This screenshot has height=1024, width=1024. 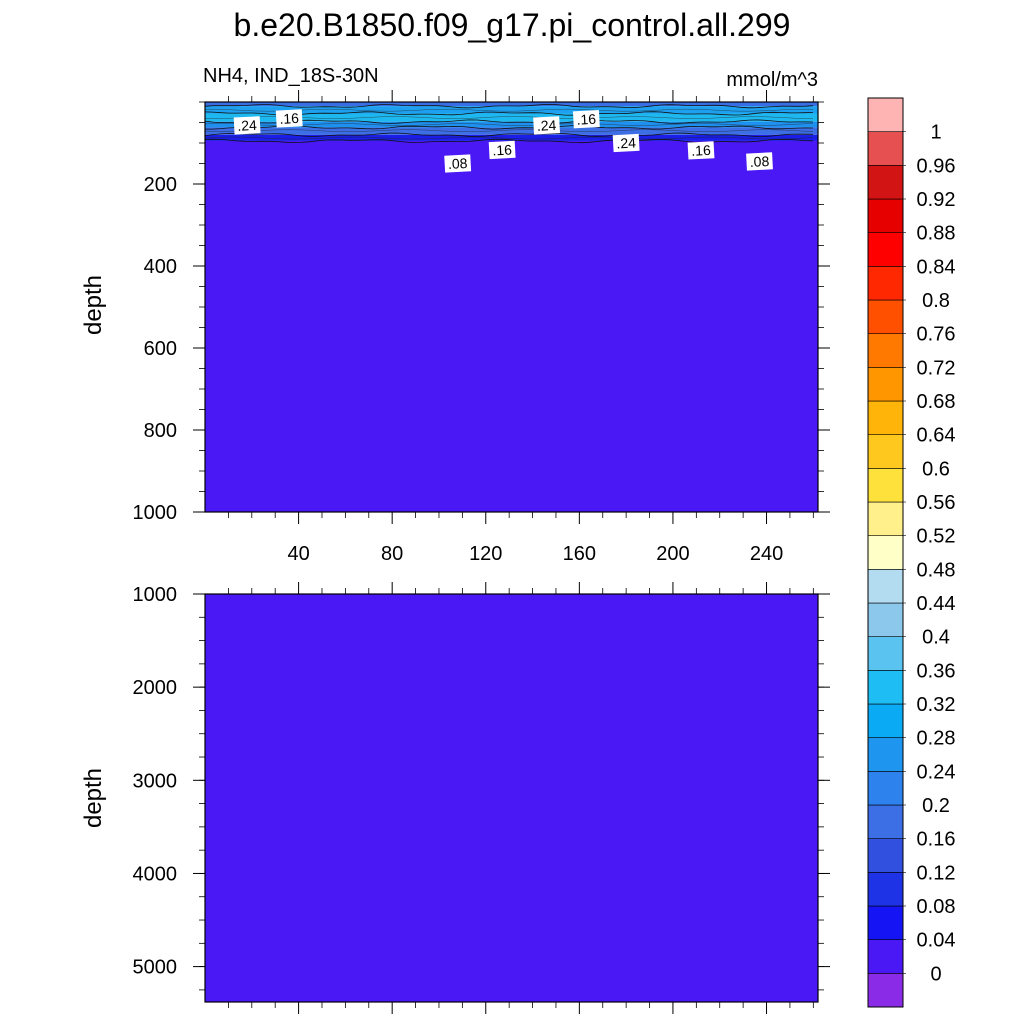 I want to click on y-tick-label: 200, so click(x=160, y=185).